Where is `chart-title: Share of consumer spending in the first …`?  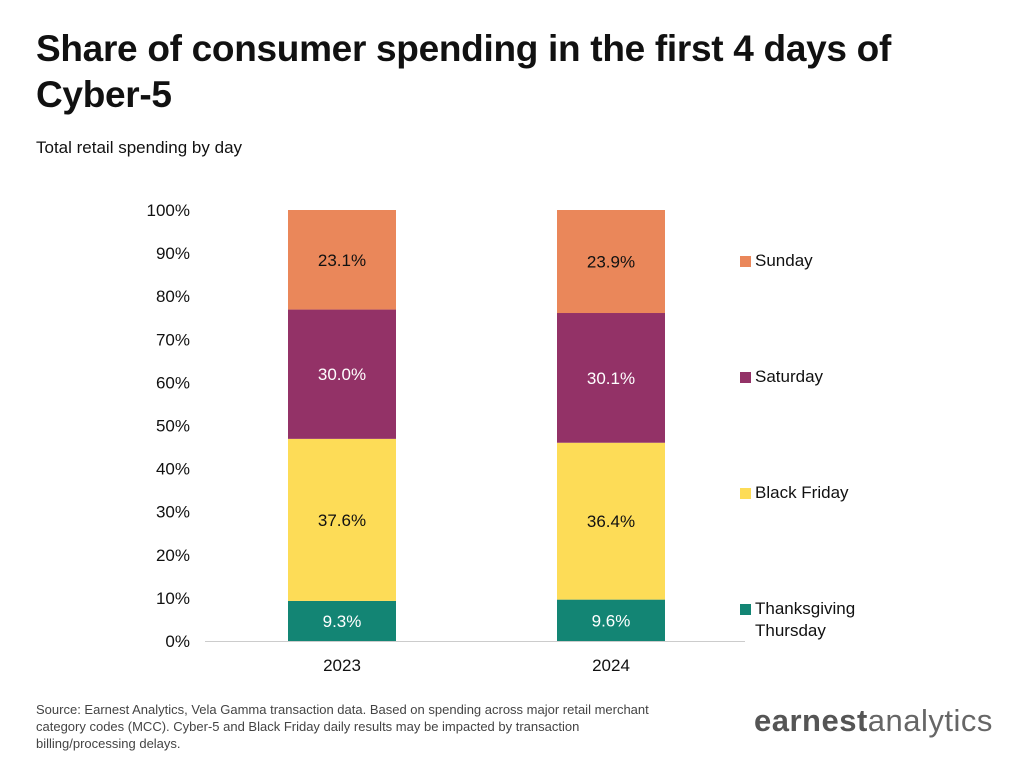
chart-title: Share of consumer spending in the first … is located at coordinates (463, 71).